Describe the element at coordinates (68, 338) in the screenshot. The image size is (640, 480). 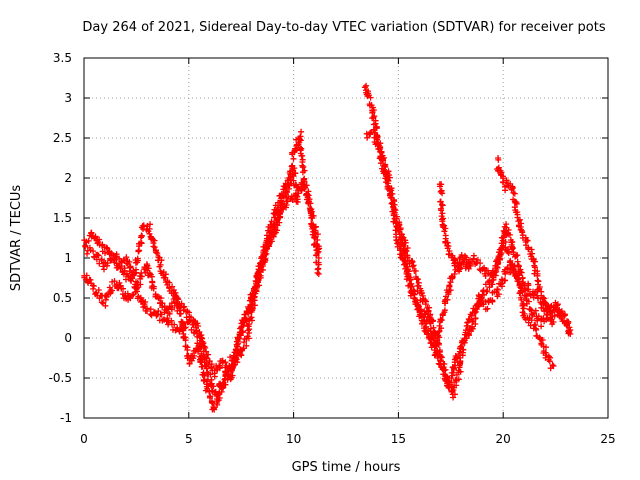
I see `y-tick-label: 0` at that location.